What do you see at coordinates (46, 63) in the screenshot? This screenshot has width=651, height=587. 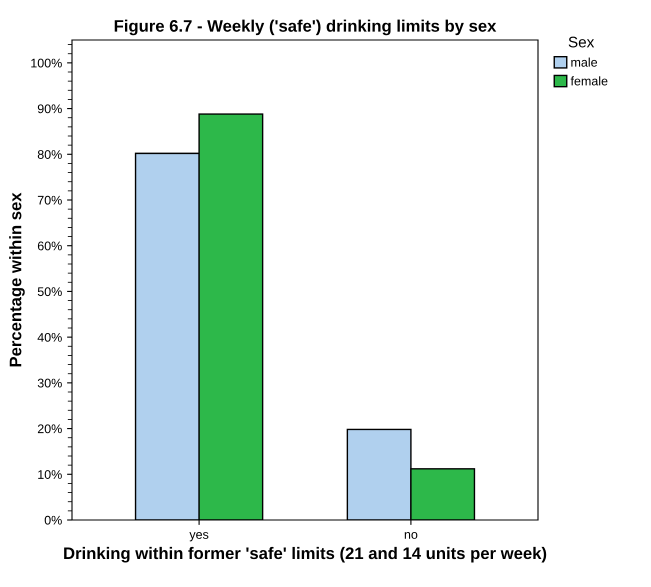 I see `y-tick-label: 100%` at bounding box center [46, 63].